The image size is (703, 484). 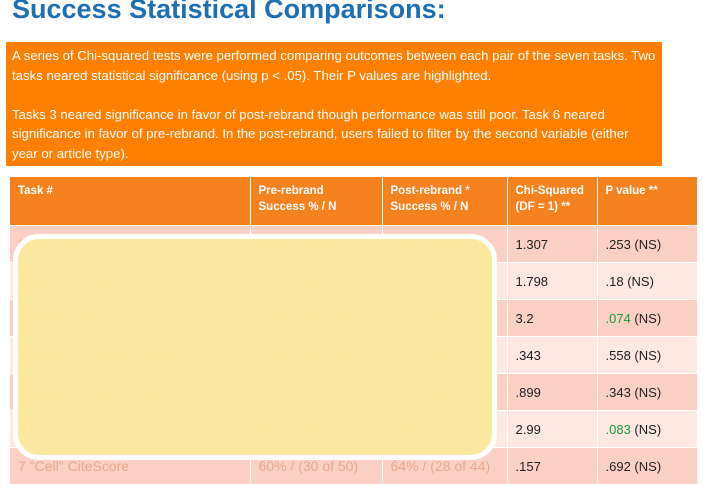 I want to click on p-cell: .343 (NS), so click(x=647, y=392).